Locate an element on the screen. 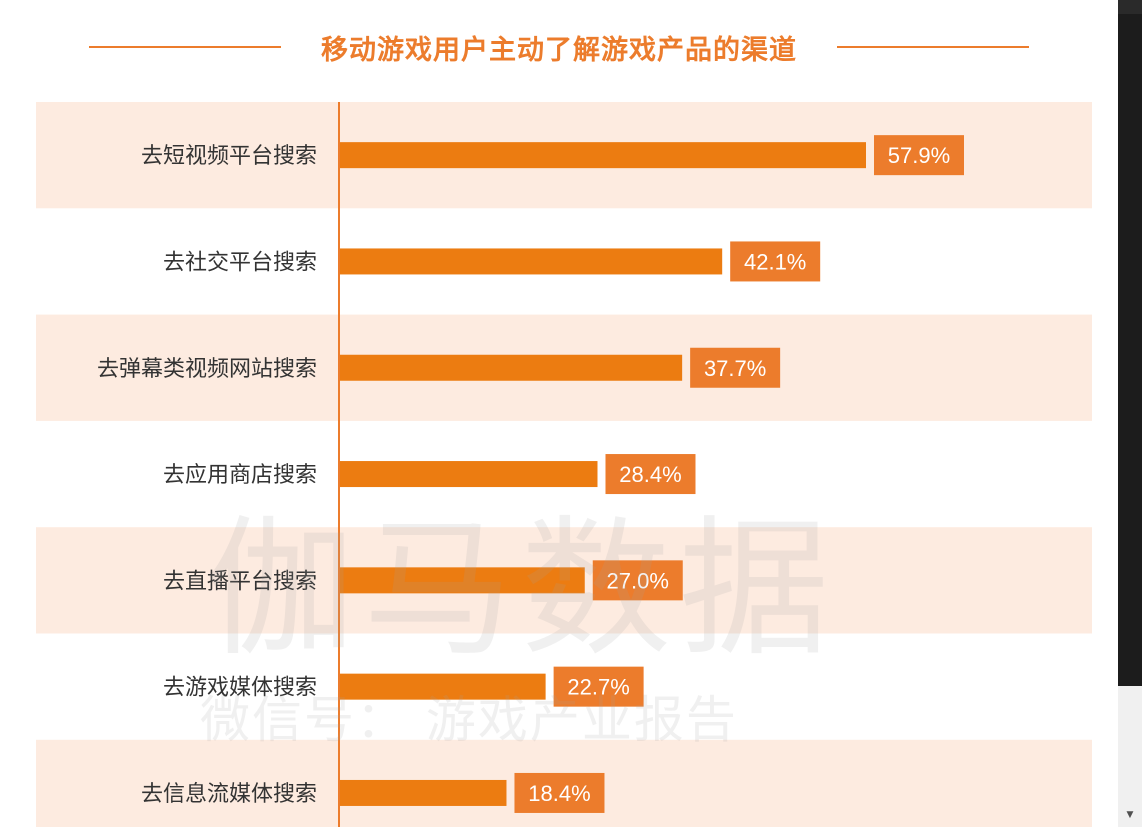 This screenshot has height=827, width=1142. title-line-right is located at coordinates (933, 47).